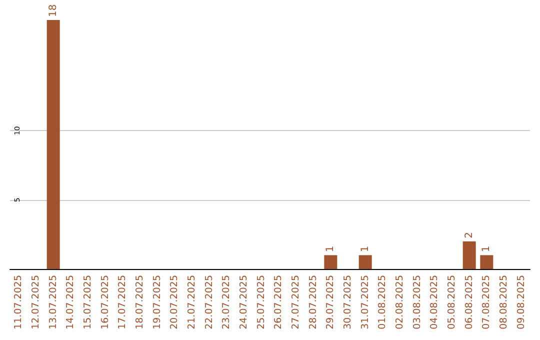 The height and width of the screenshot is (340, 540). What do you see at coordinates (105, 302) in the screenshot?
I see `x-tick-label: 16.07.2025` at bounding box center [105, 302].